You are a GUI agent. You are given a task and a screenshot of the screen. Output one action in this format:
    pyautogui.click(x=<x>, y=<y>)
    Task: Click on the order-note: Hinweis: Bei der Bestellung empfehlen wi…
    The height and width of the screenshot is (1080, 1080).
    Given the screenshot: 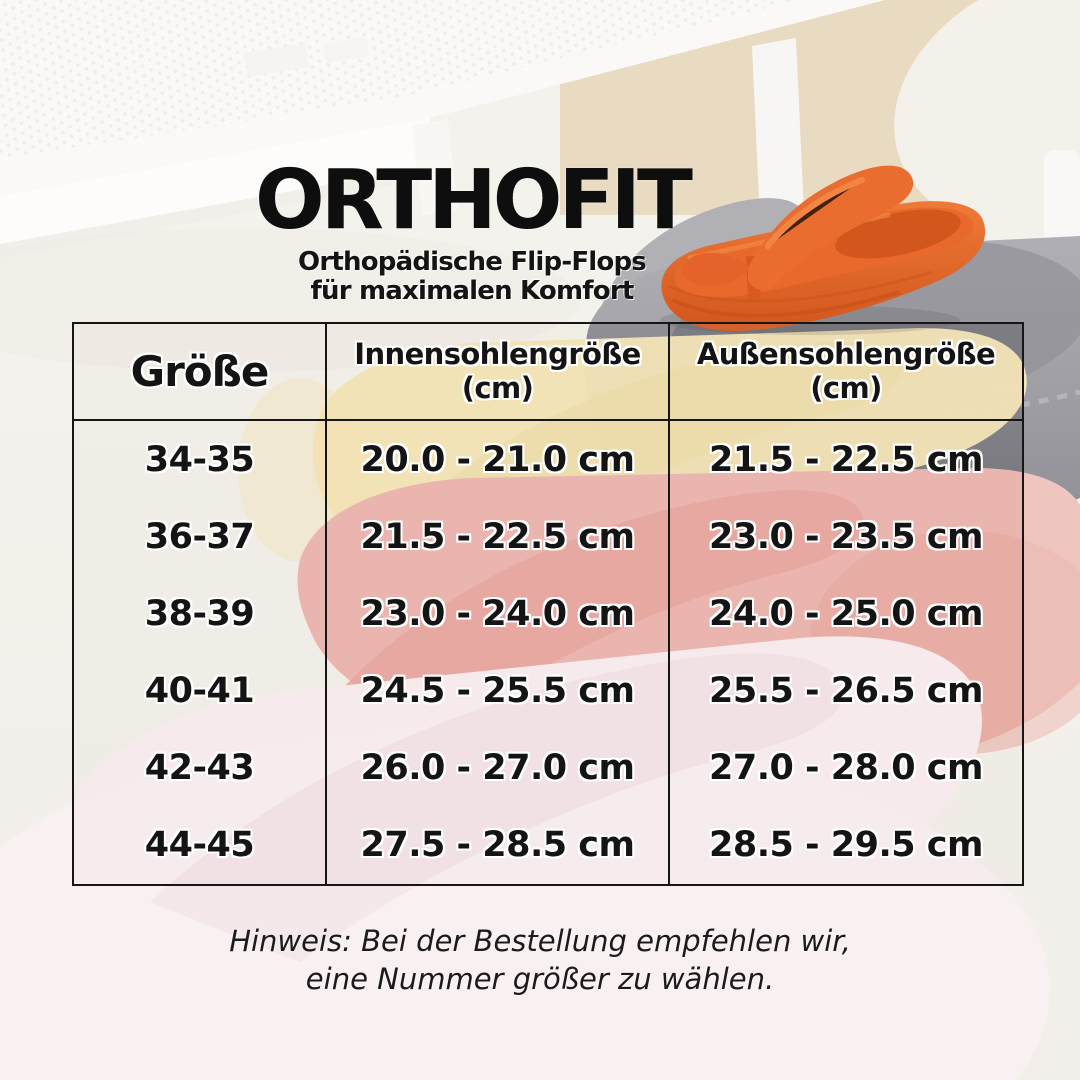 What is the action you would take?
    pyautogui.click(x=540, y=960)
    